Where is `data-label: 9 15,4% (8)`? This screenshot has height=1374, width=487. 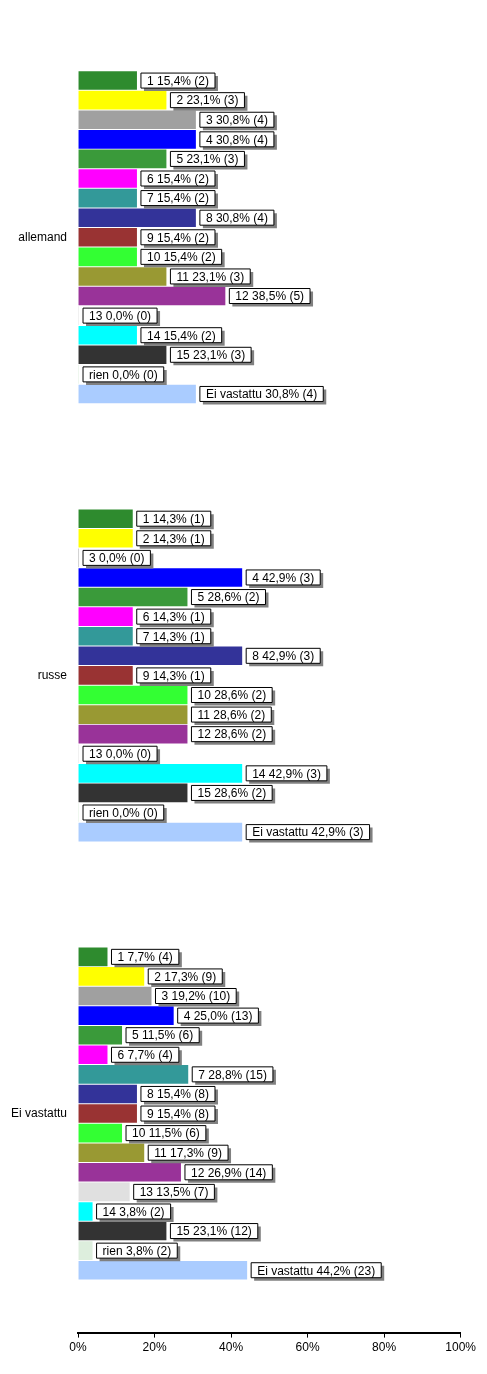
data-label: 9 15,4% (8) is located at coordinates (177, 1113).